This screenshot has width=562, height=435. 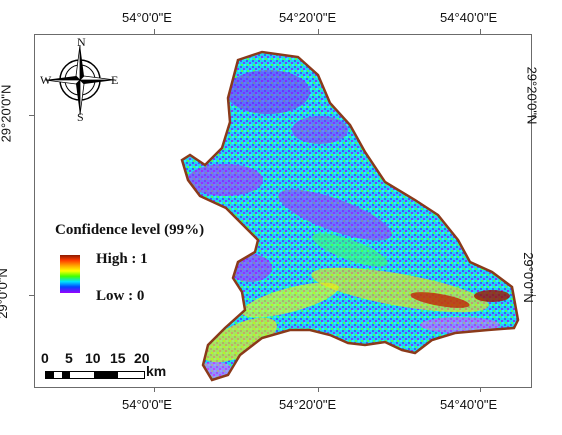 What do you see at coordinates (142, 358) in the screenshot?
I see `scale-tick-20: 20` at bounding box center [142, 358].